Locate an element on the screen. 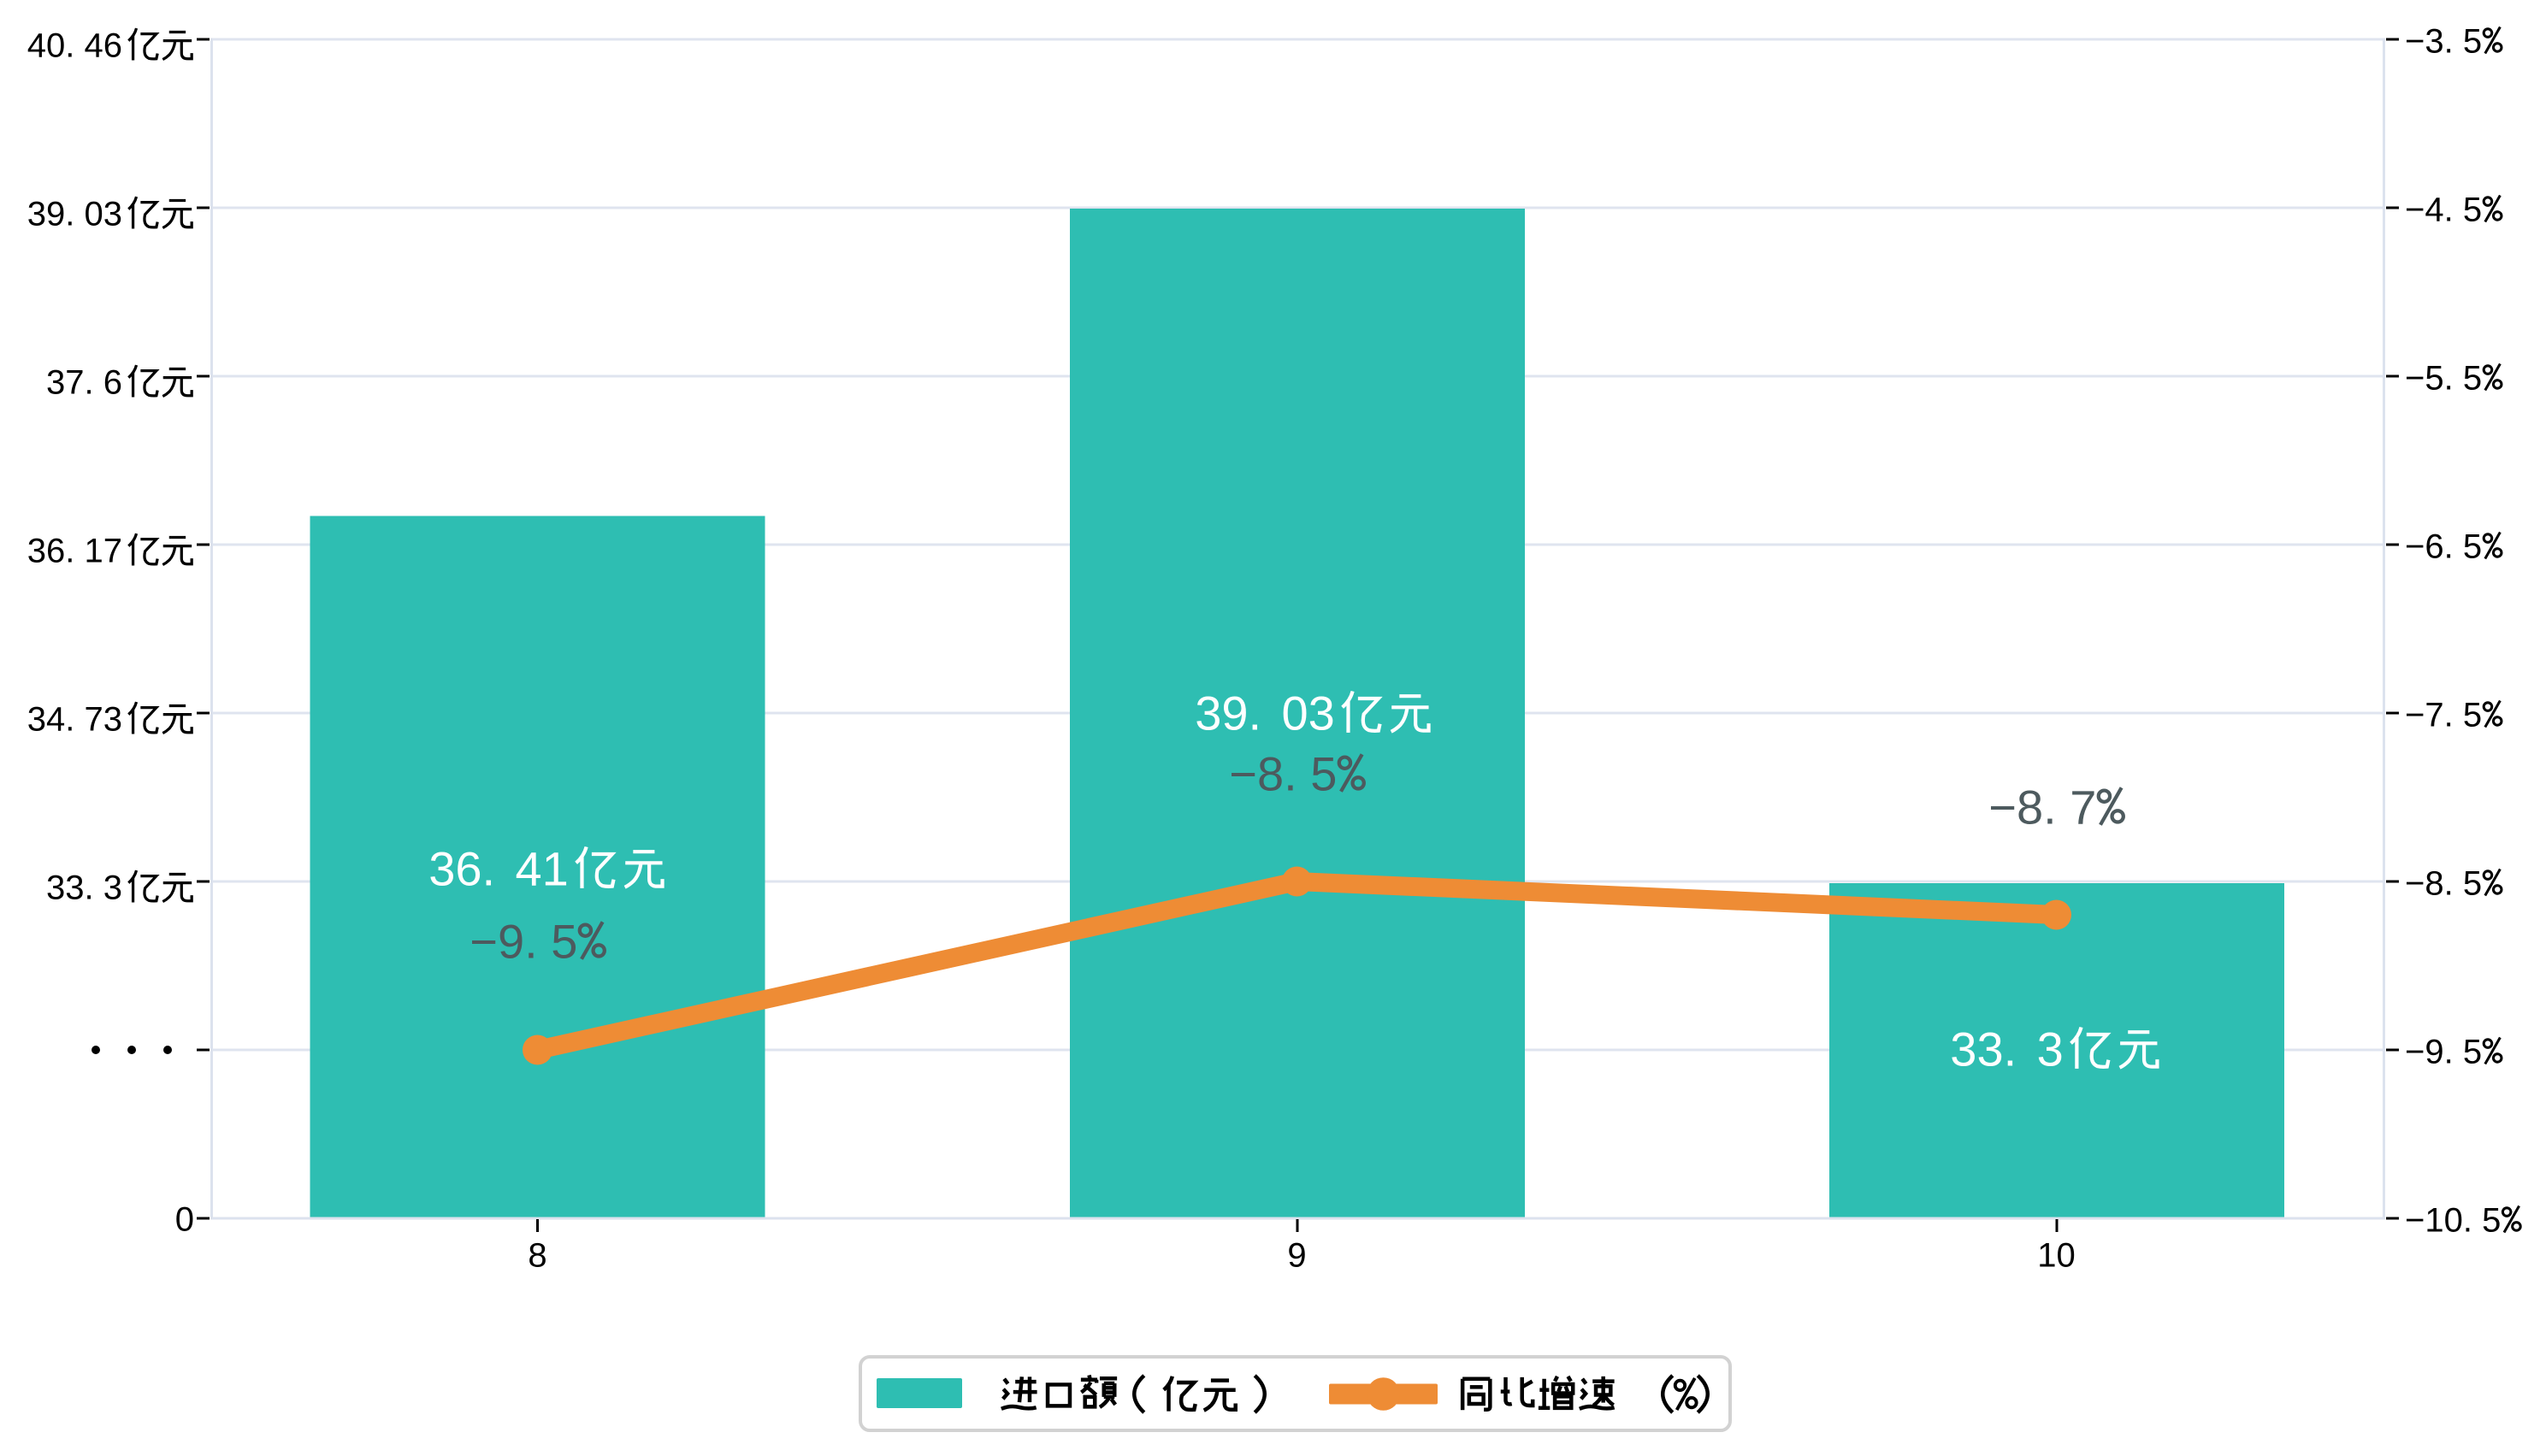  svg-text: 41 is located at coordinates (542, 868).